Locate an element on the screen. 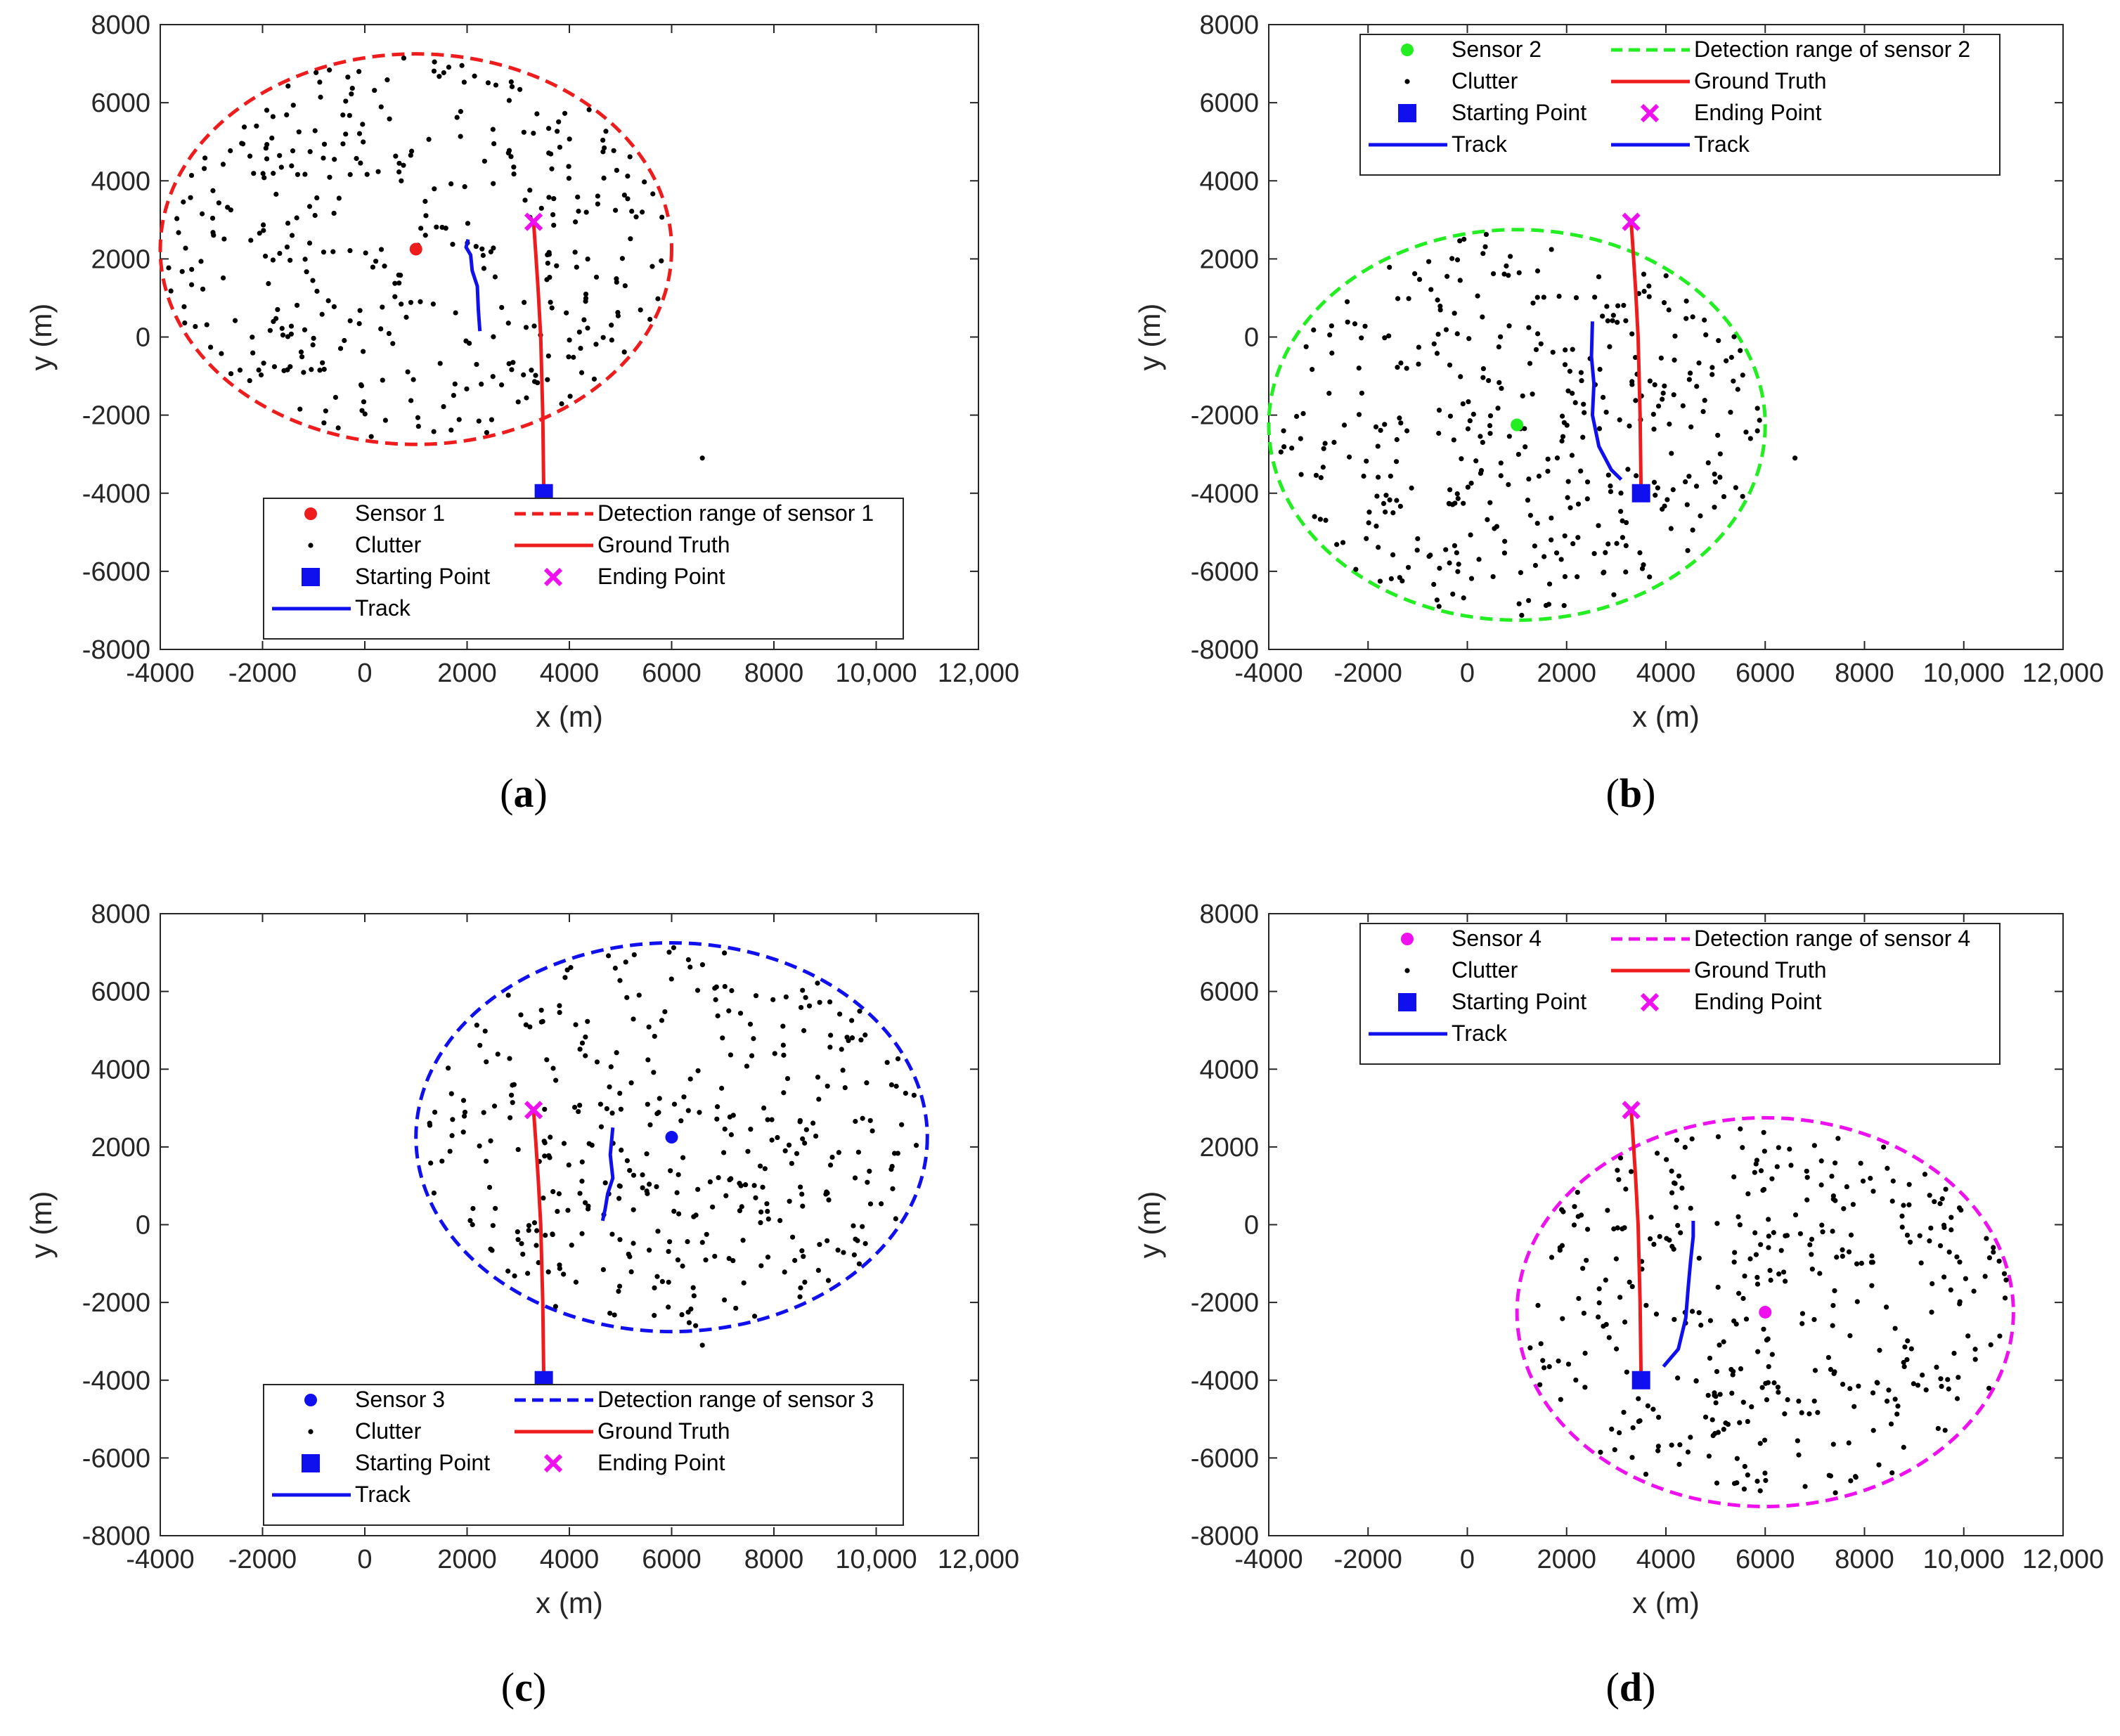  caption-open-paren: ( is located at coordinates (1613, 1687).